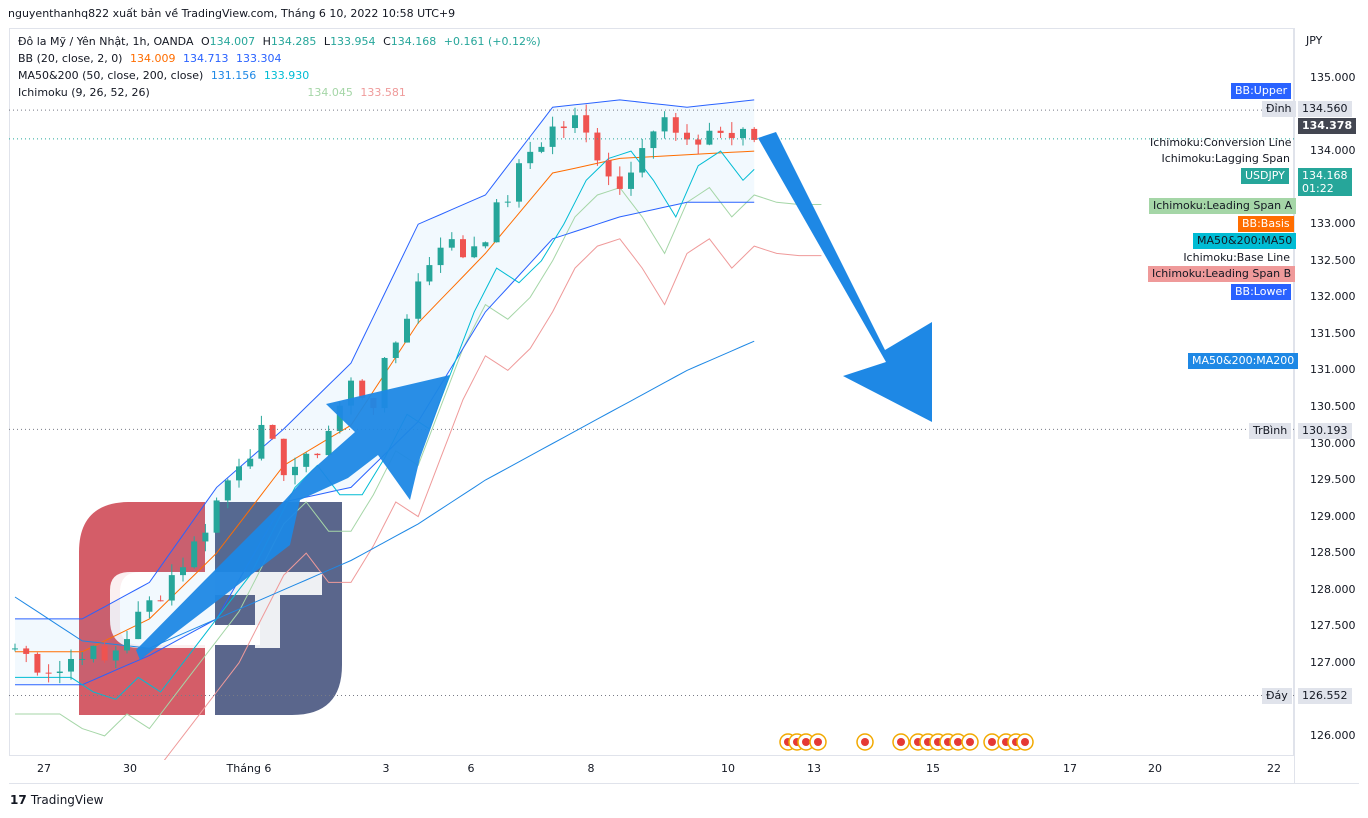  Describe the element at coordinates (349, 41) in the screenshot. I see `legend-low: L133.954` at that location.